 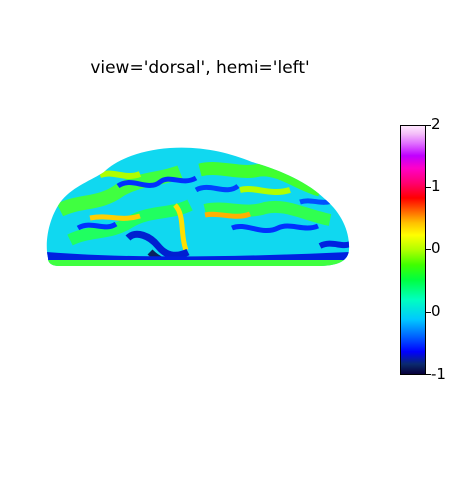 What do you see at coordinates (436, 124) in the screenshot?
I see `colorbar-tick-label: 2` at bounding box center [436, 124].